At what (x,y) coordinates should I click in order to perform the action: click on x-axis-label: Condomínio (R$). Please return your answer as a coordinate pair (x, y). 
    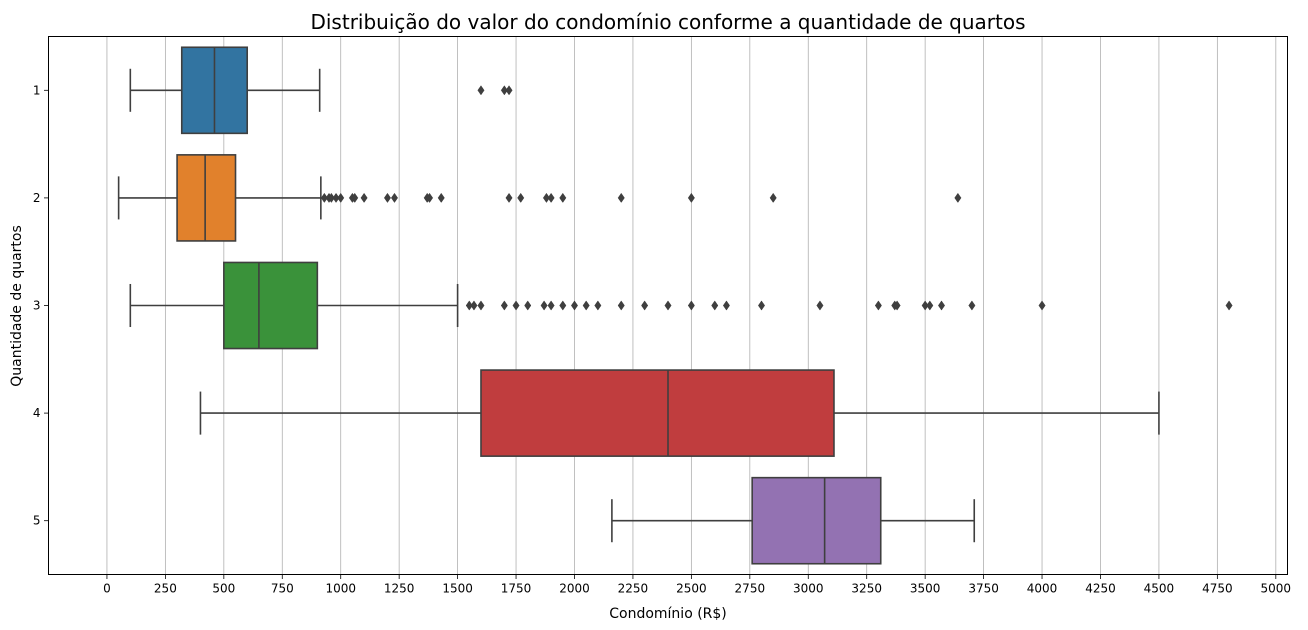
    Looking at the image, I should click on (668, 614).